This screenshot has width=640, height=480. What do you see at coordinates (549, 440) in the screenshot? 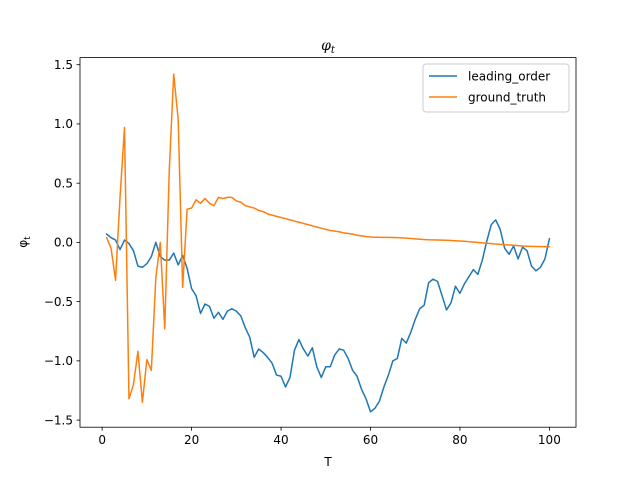
I see `x-tick-label: 100` at bounding box center [549, 440].